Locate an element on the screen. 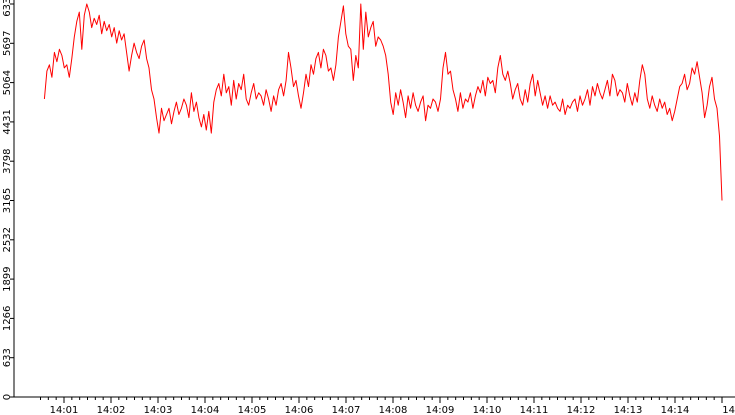 The width and height of the screenshot is (735, 415). y-tick-label: 5064 is located at coordinates (7, 82).